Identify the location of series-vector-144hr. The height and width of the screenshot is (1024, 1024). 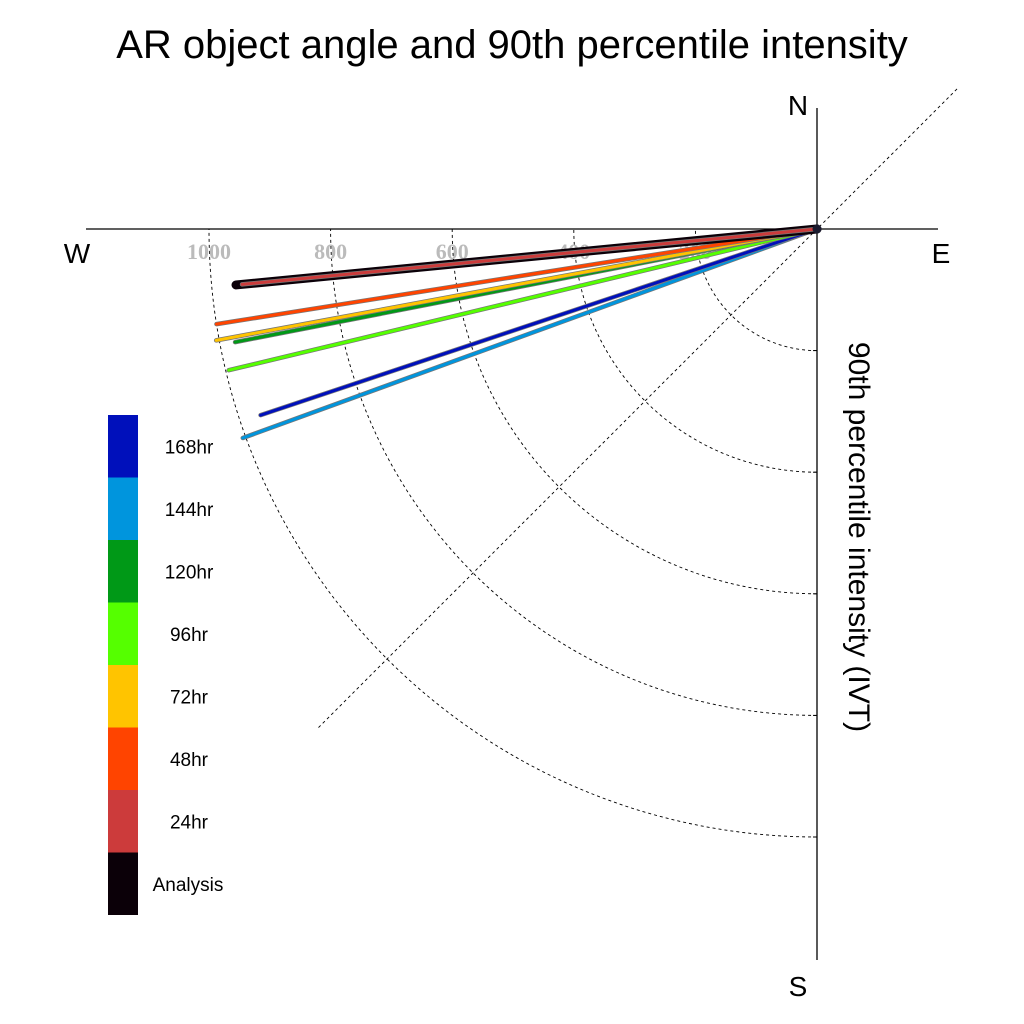
(530, 333).